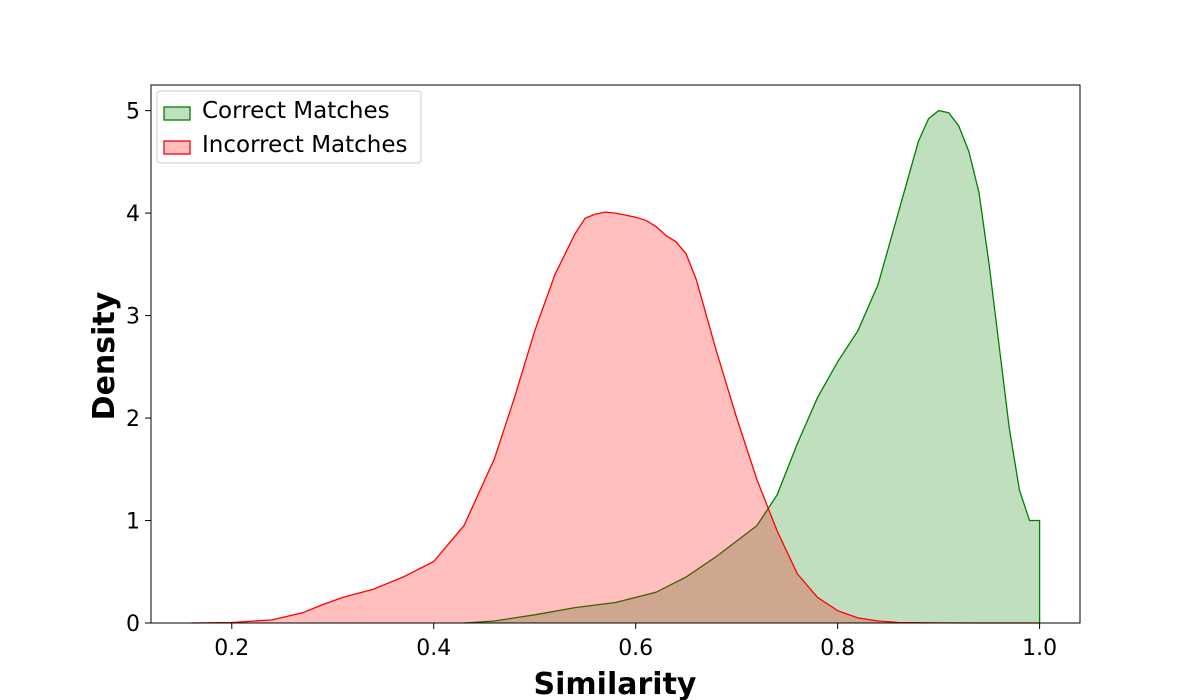 The width and height of the screenshot is (1200, 700). I want to click on x-axis-label: Similarity, so click(615, 683).